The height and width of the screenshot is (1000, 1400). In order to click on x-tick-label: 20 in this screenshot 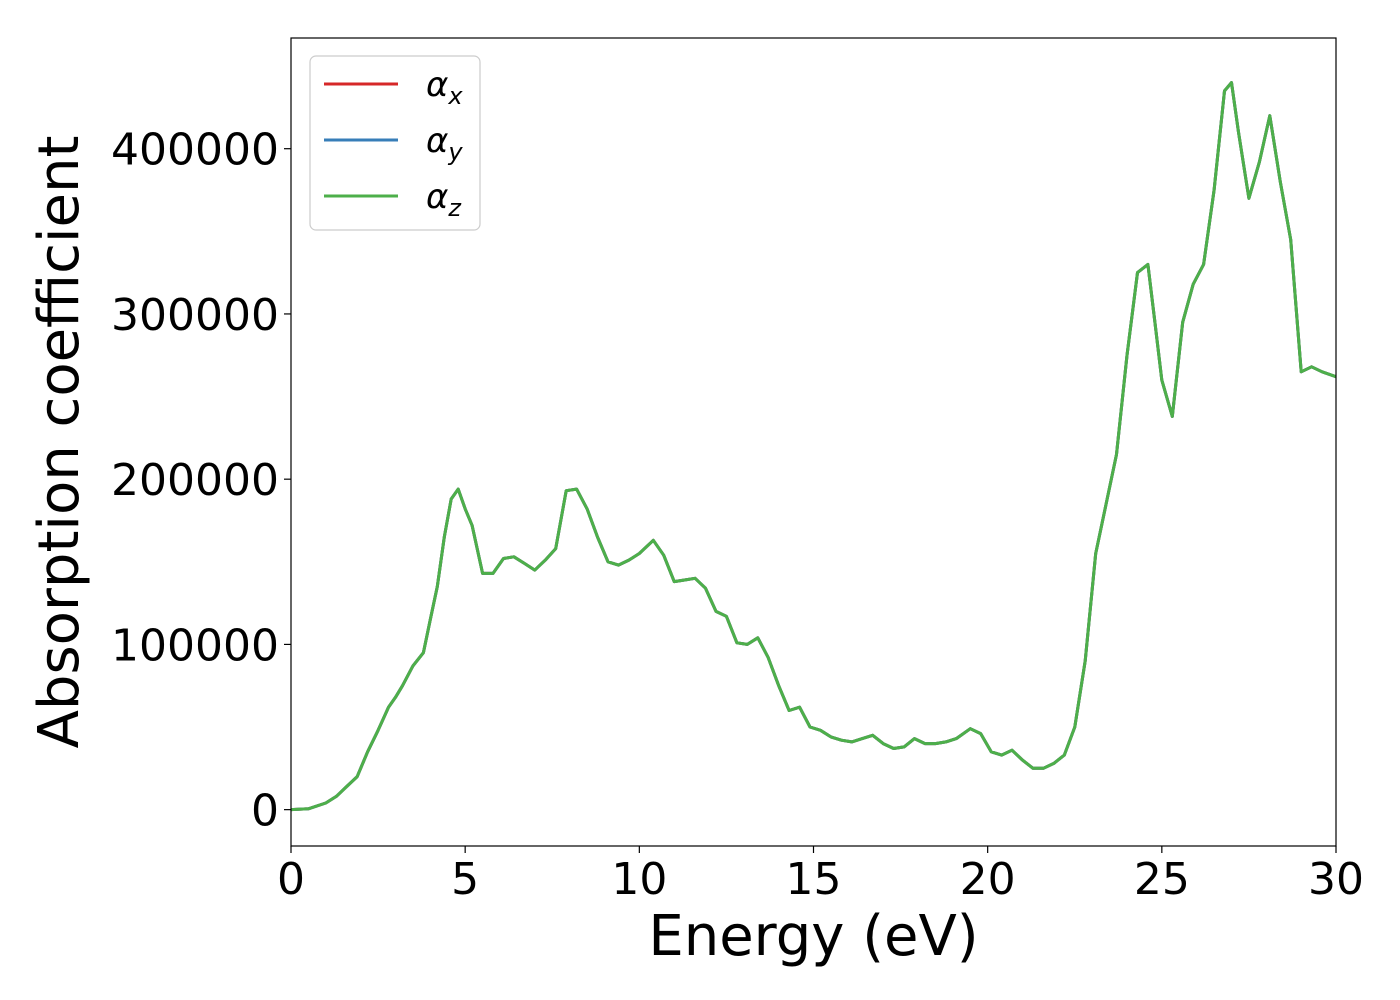, I will do `click(988, 879)`.